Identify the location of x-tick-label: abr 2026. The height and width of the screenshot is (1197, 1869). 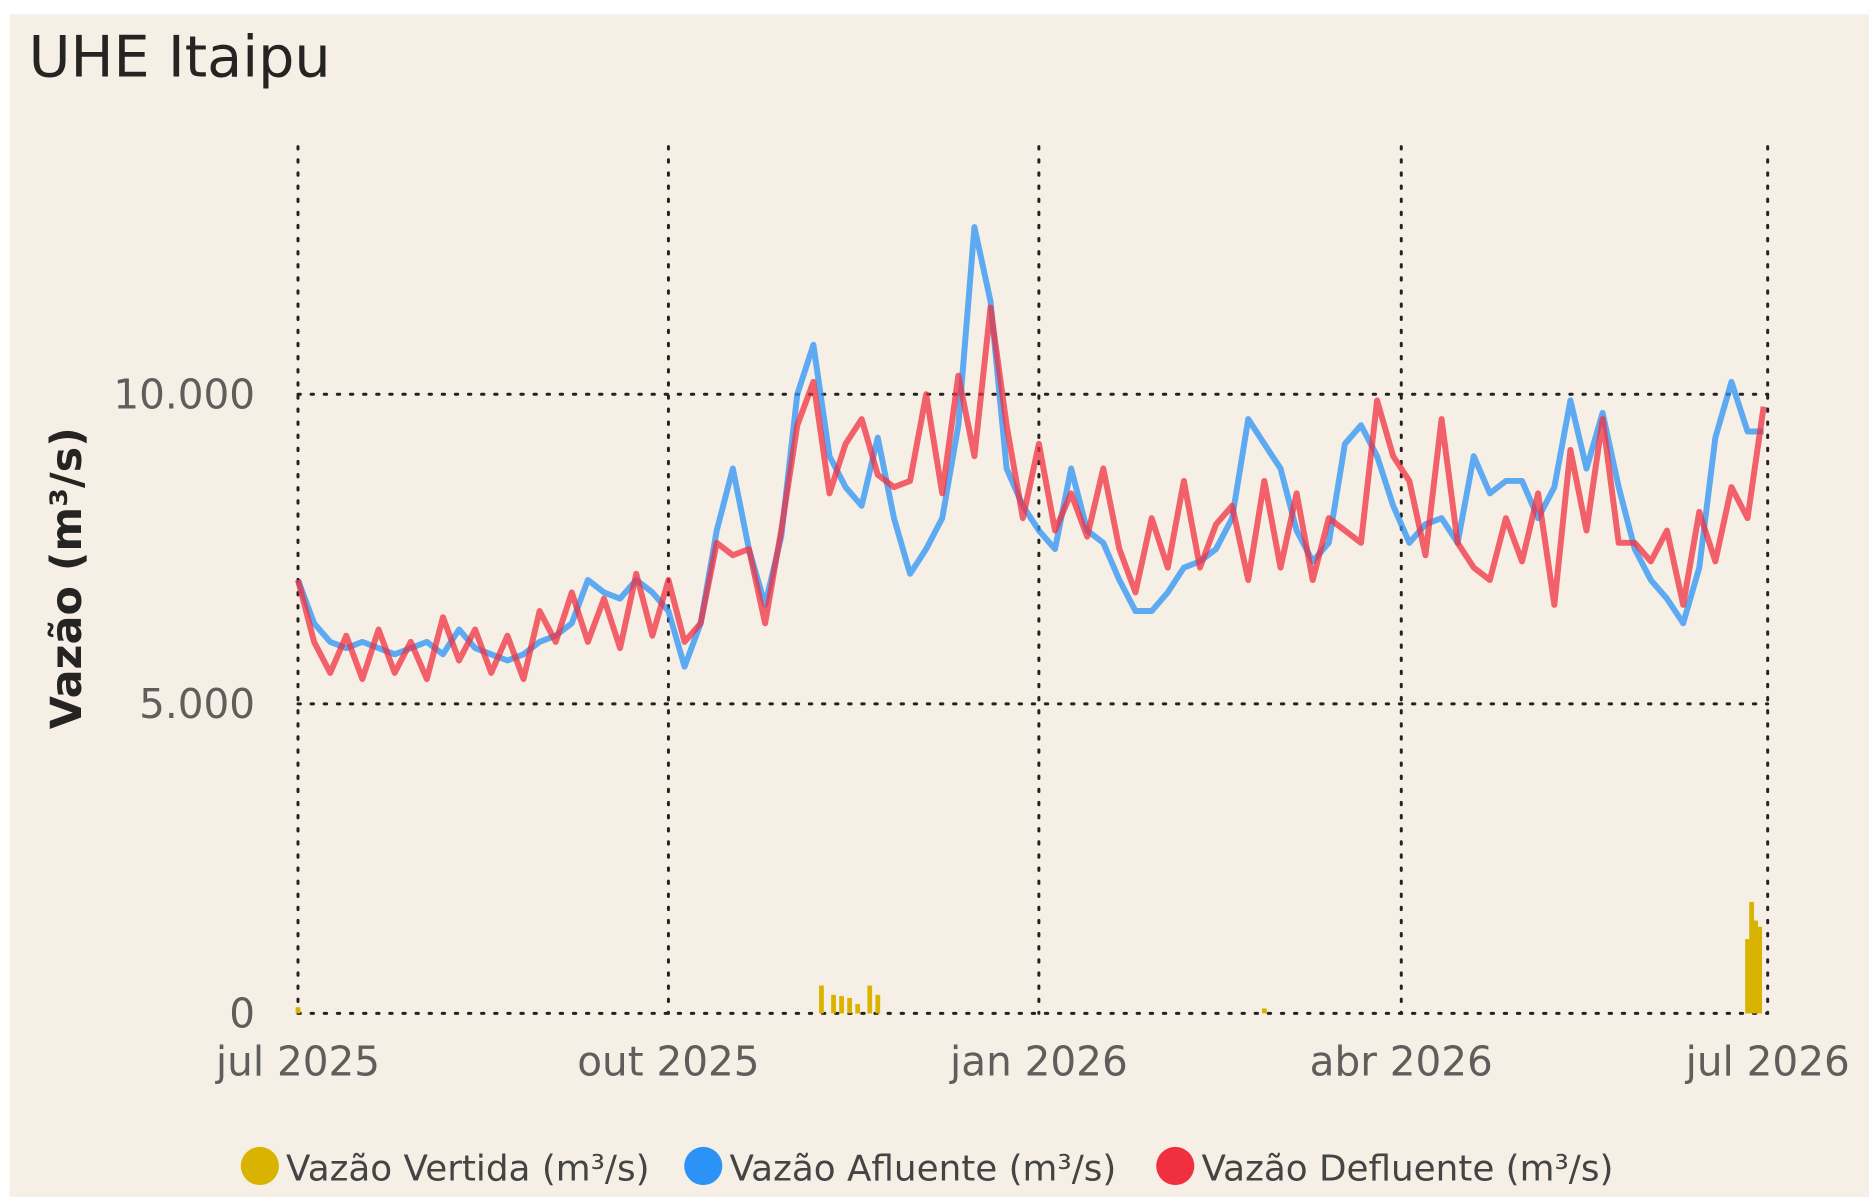
(1401, 1061).